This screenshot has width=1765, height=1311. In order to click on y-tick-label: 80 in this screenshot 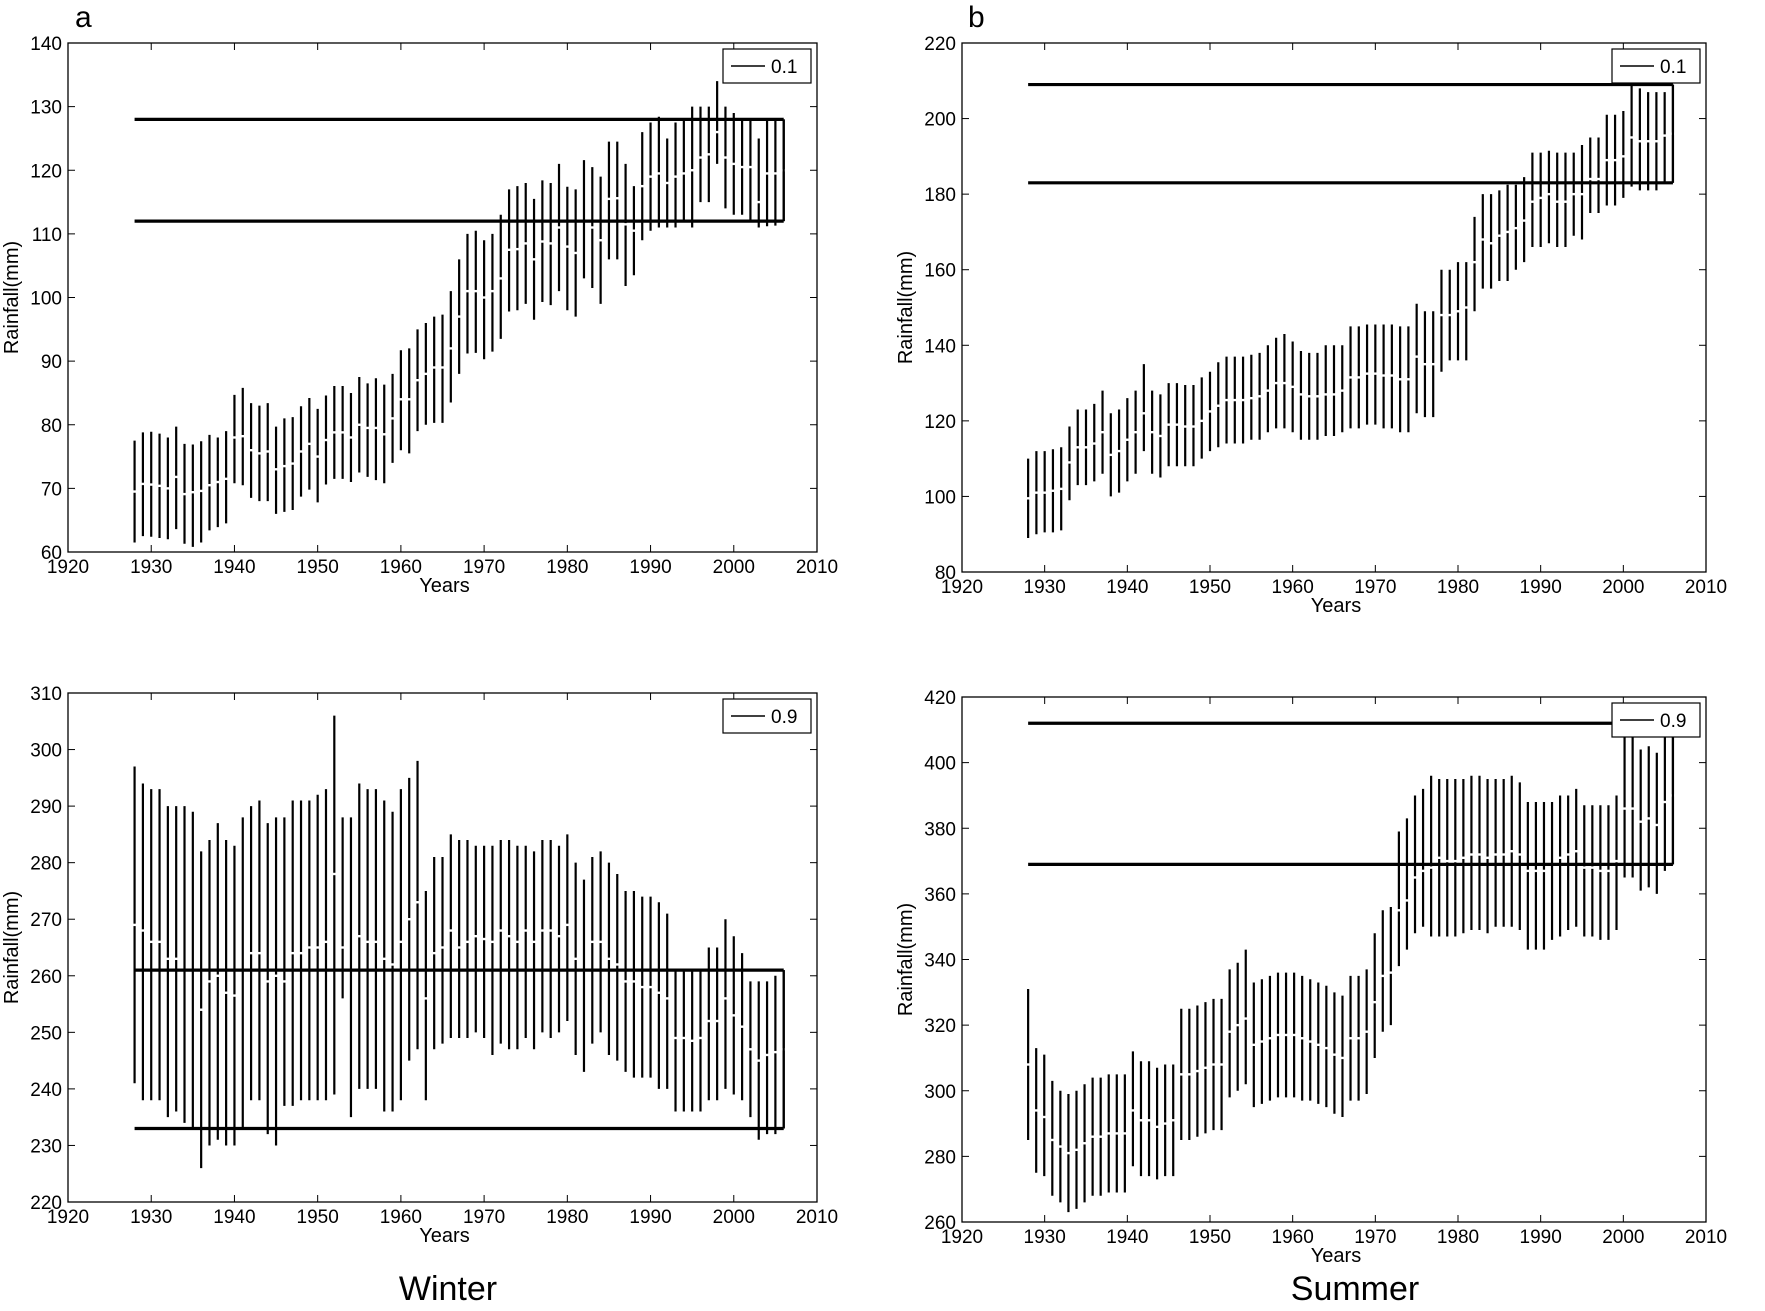, I will do `click(51, 426)`.